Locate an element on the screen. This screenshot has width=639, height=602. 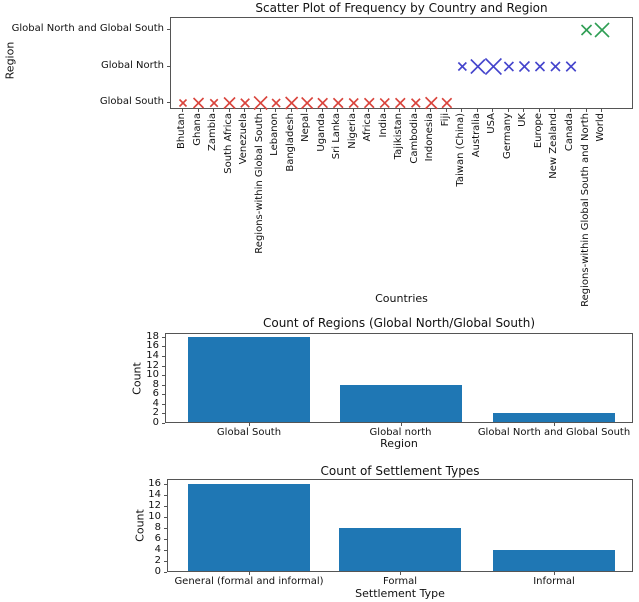
scatter-markers-layer is located at coordinates (394, 66).